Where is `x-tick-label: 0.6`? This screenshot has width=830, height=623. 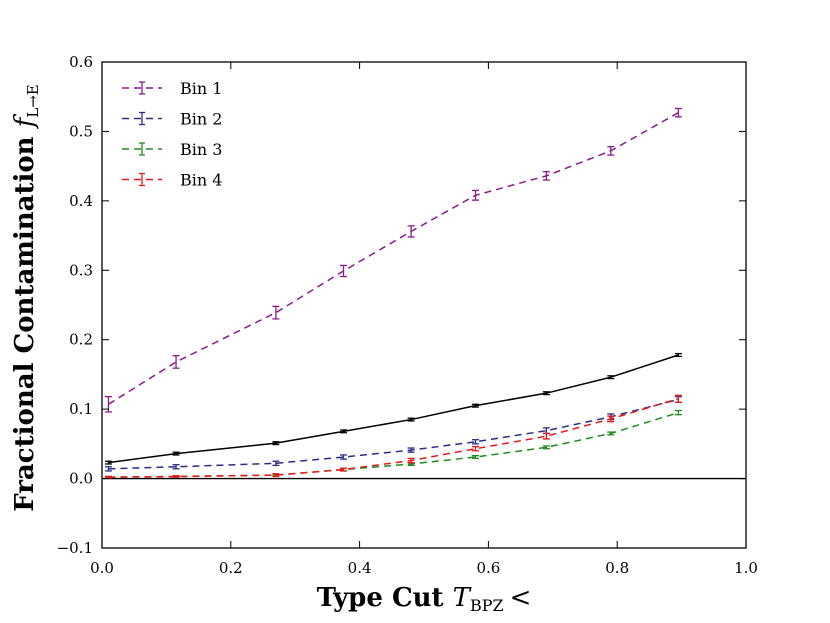 x-tick-label: 0.6 is located at coordinates (488, 568).